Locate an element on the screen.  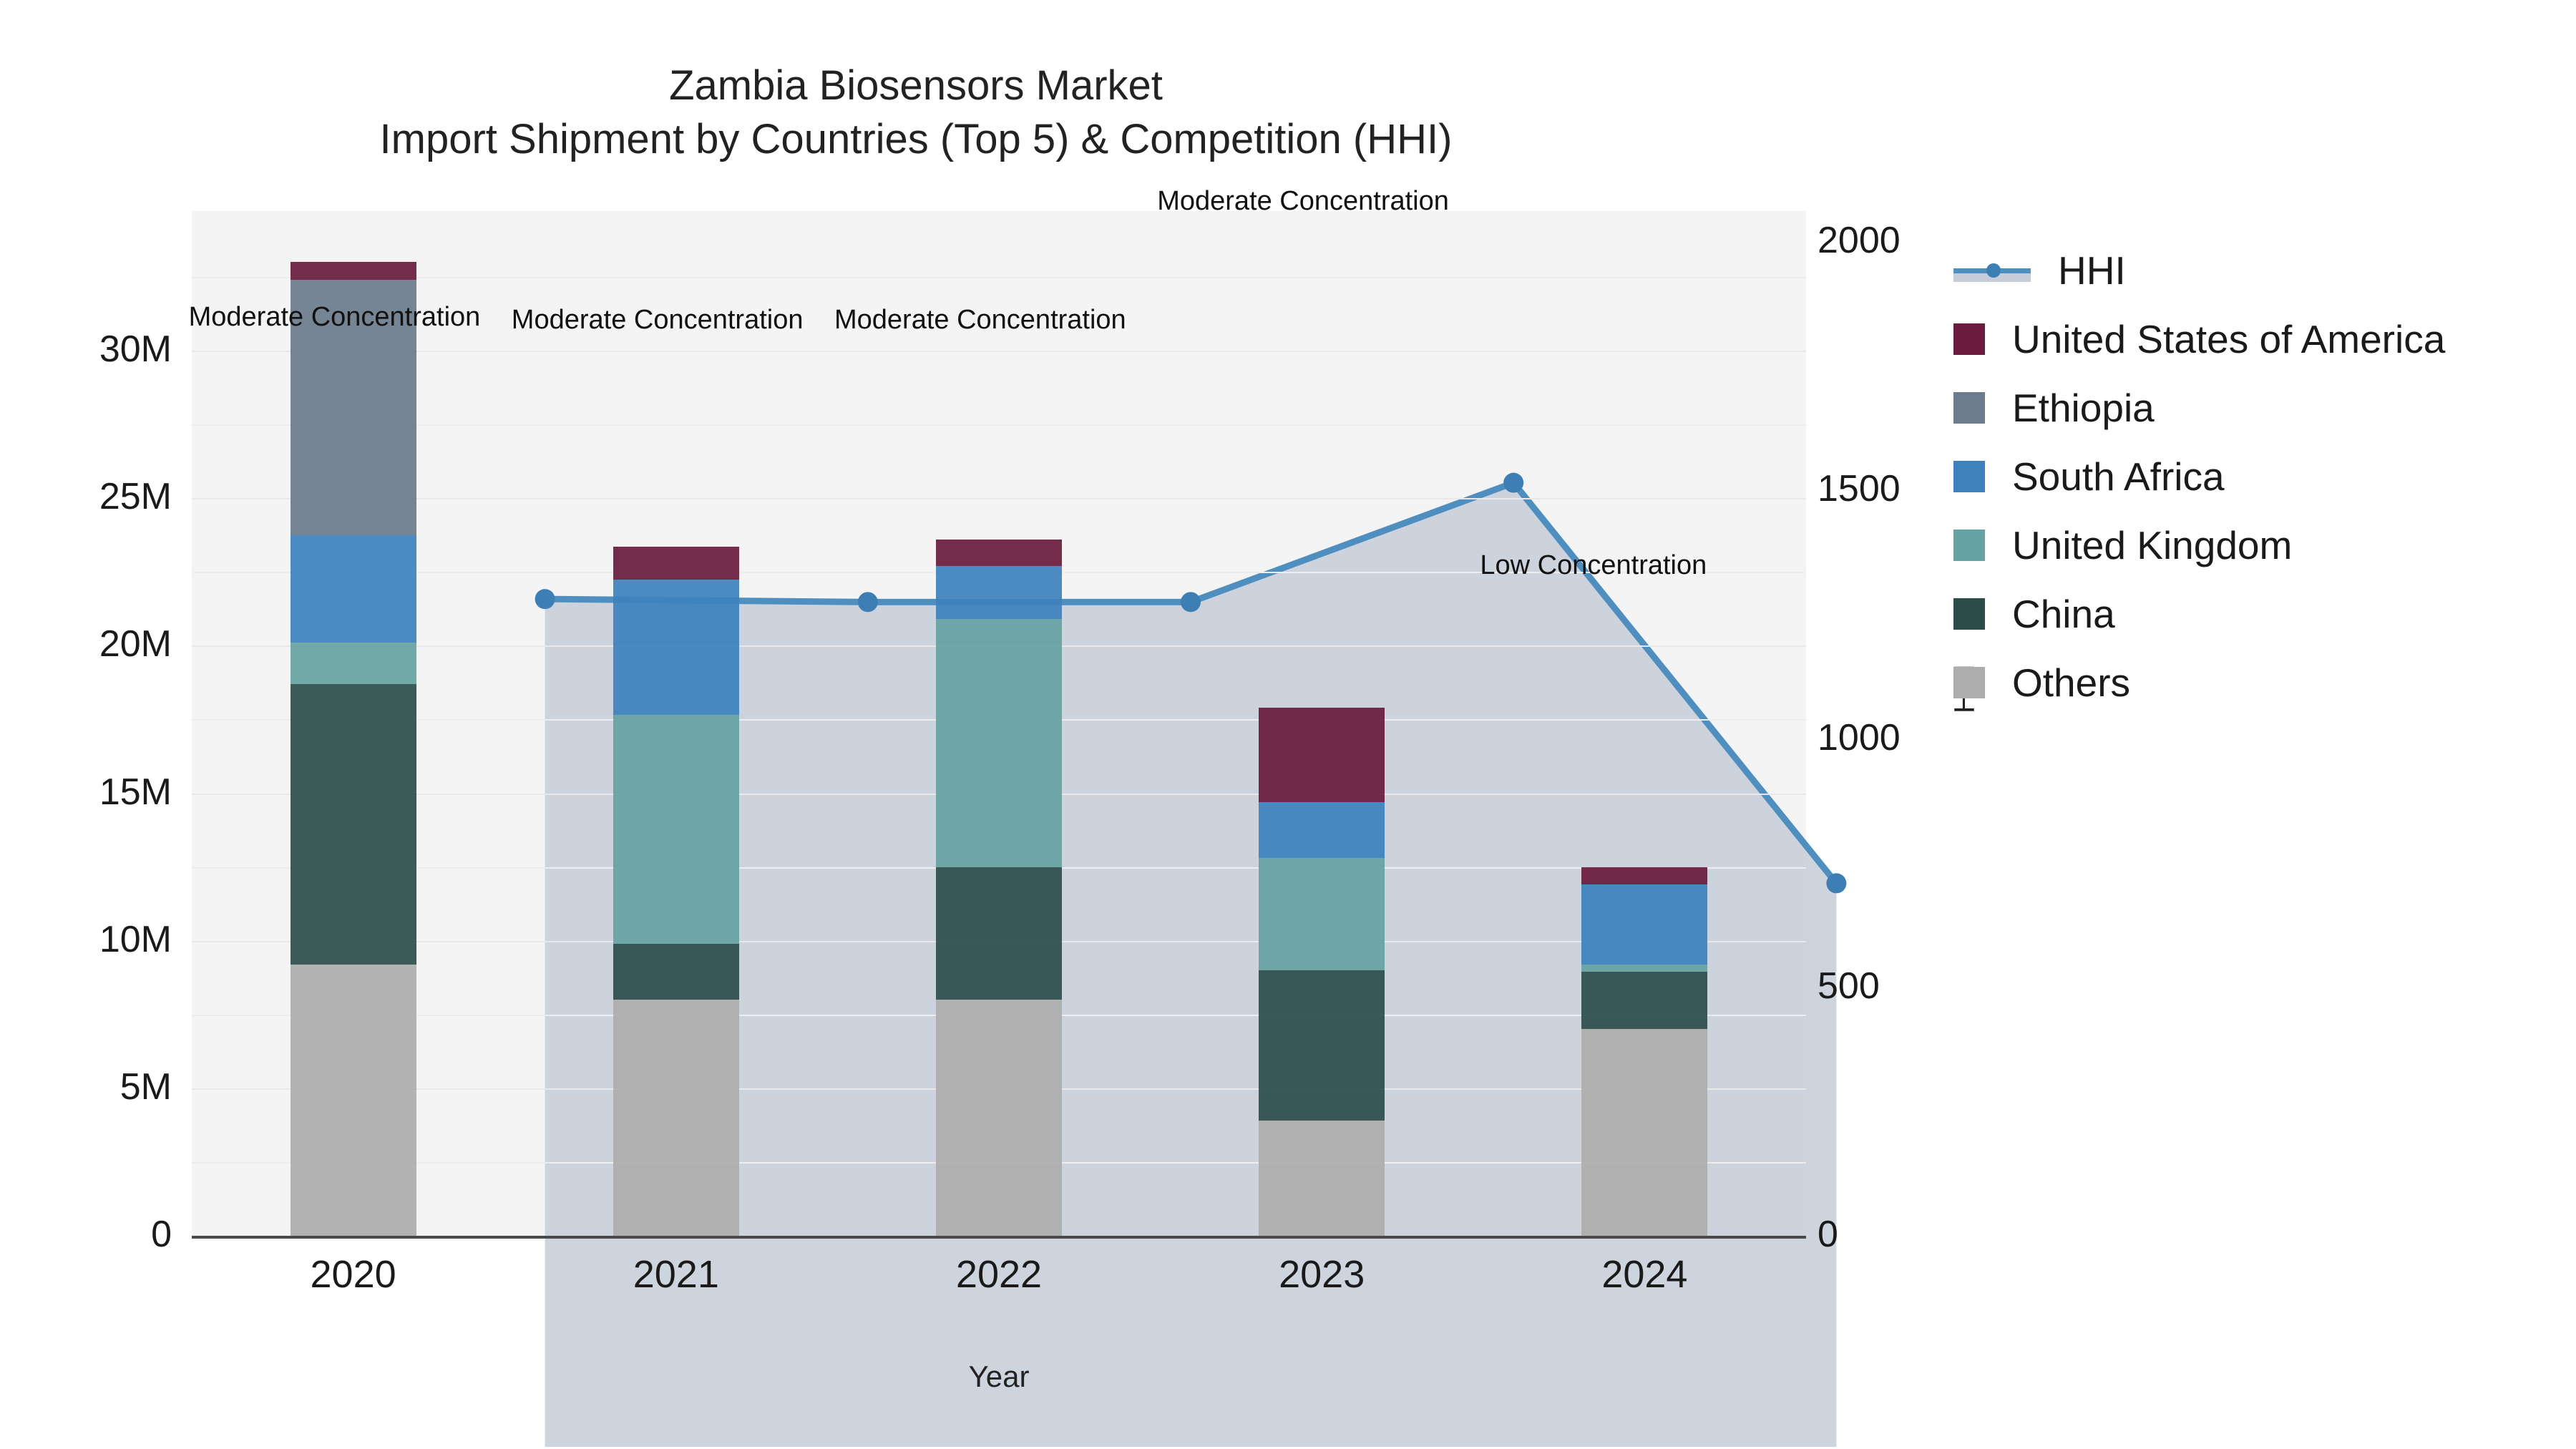
legend-item-hhi: HHI is located at coordinates (2199, 270).